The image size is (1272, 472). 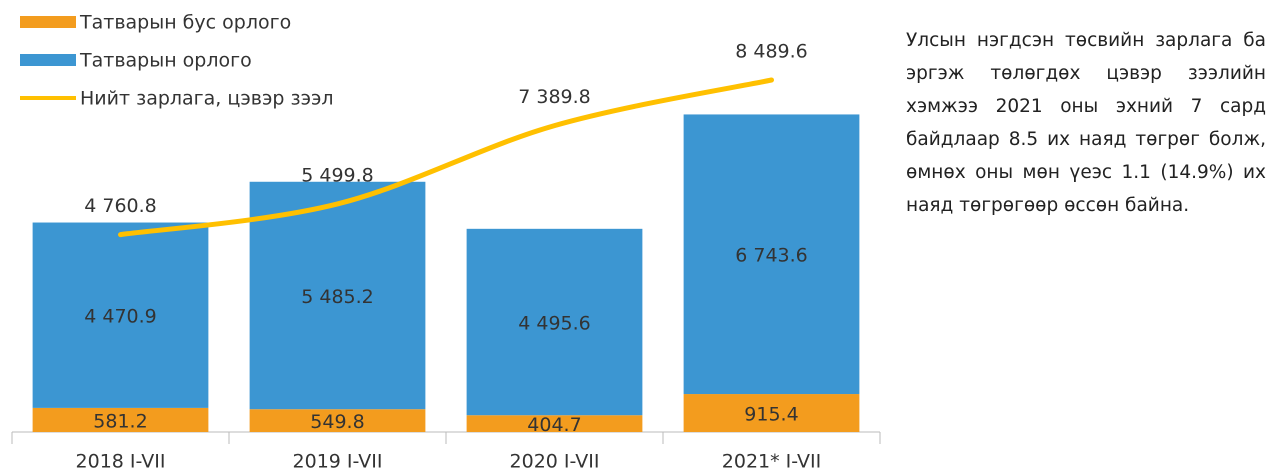 I want to click on data-label: 5 485.2, so click(x=337, y=297).